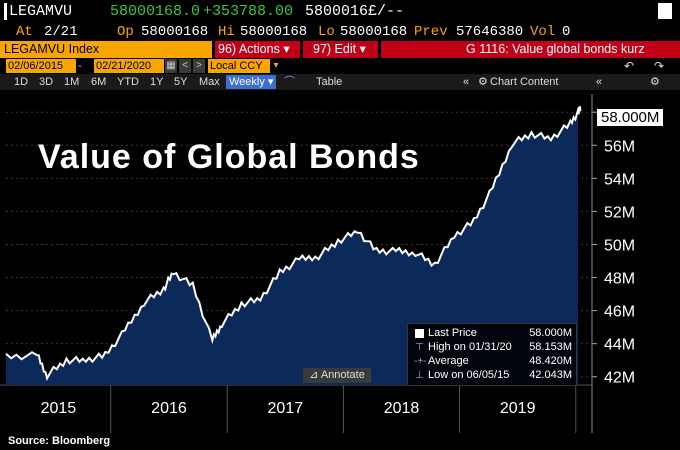 The height and width of the screenshot is (450, 680). I want to click on y-tick-label: 50M, so click(619, 245).